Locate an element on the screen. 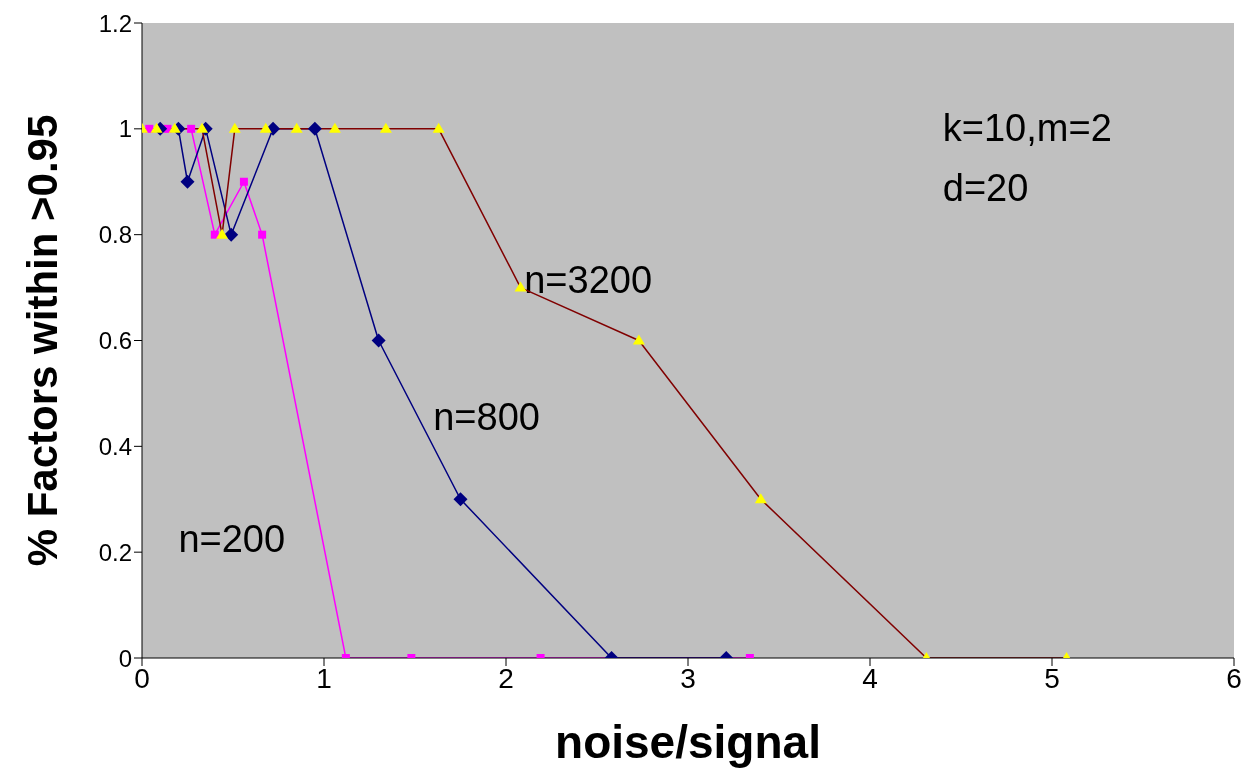 The height and width of the screenshot is (777, 1244). x-tick-label: 5 is located at coordinates (1052, 678).